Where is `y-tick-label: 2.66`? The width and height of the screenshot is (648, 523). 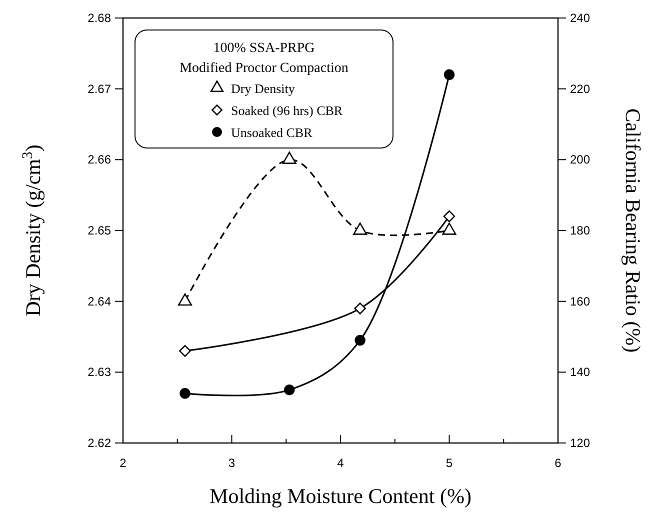 y-tick-label: 2.66 is located at coordinates (100, 159).